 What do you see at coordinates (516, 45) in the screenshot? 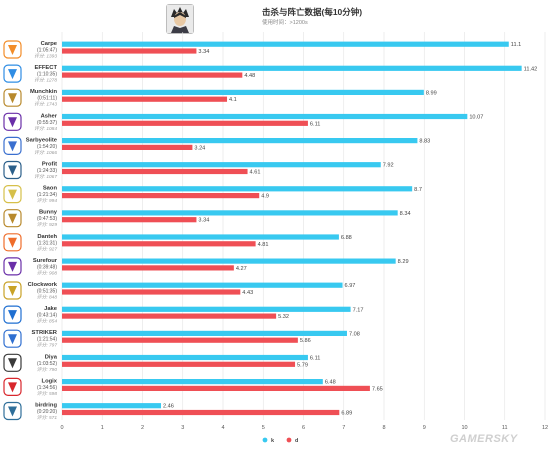
I see `data-label-k: 11.1` at bounding box center [516, 45].